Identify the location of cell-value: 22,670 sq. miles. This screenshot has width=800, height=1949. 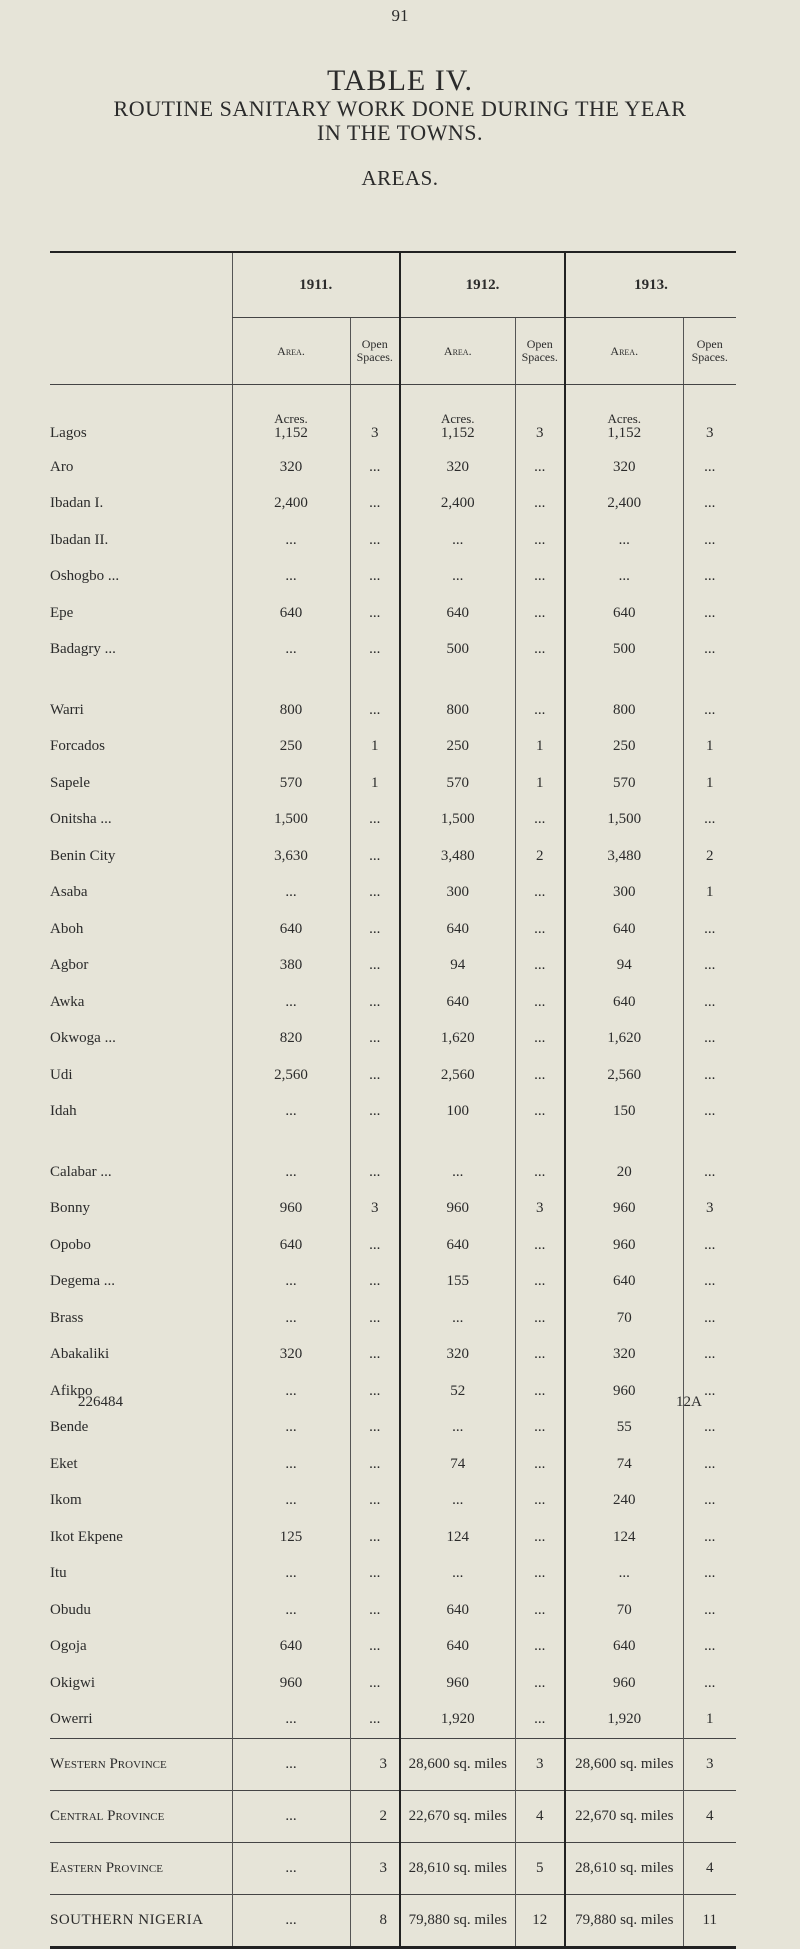
(457, 1816).